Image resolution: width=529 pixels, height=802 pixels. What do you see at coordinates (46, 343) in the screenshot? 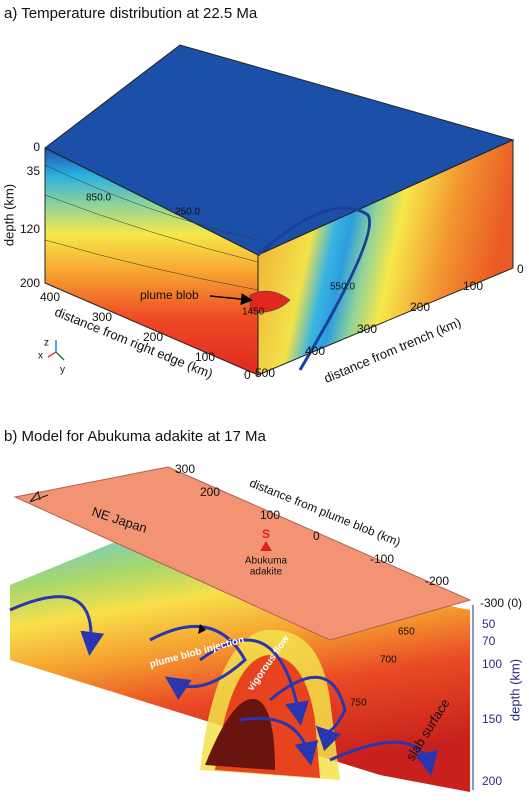
I see `triad-label: z` at bounding box center [46, 343].